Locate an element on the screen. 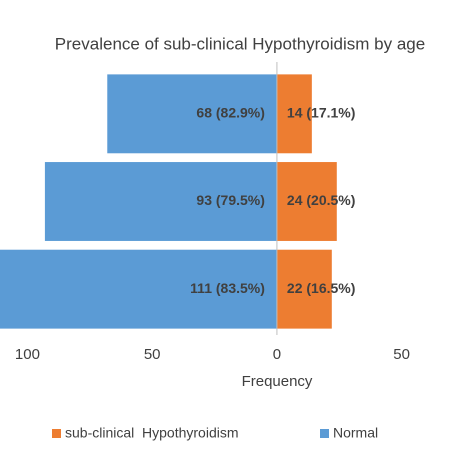  legend-label: sub-clinical Hypothyroidism is located at coordinates (152, 433).